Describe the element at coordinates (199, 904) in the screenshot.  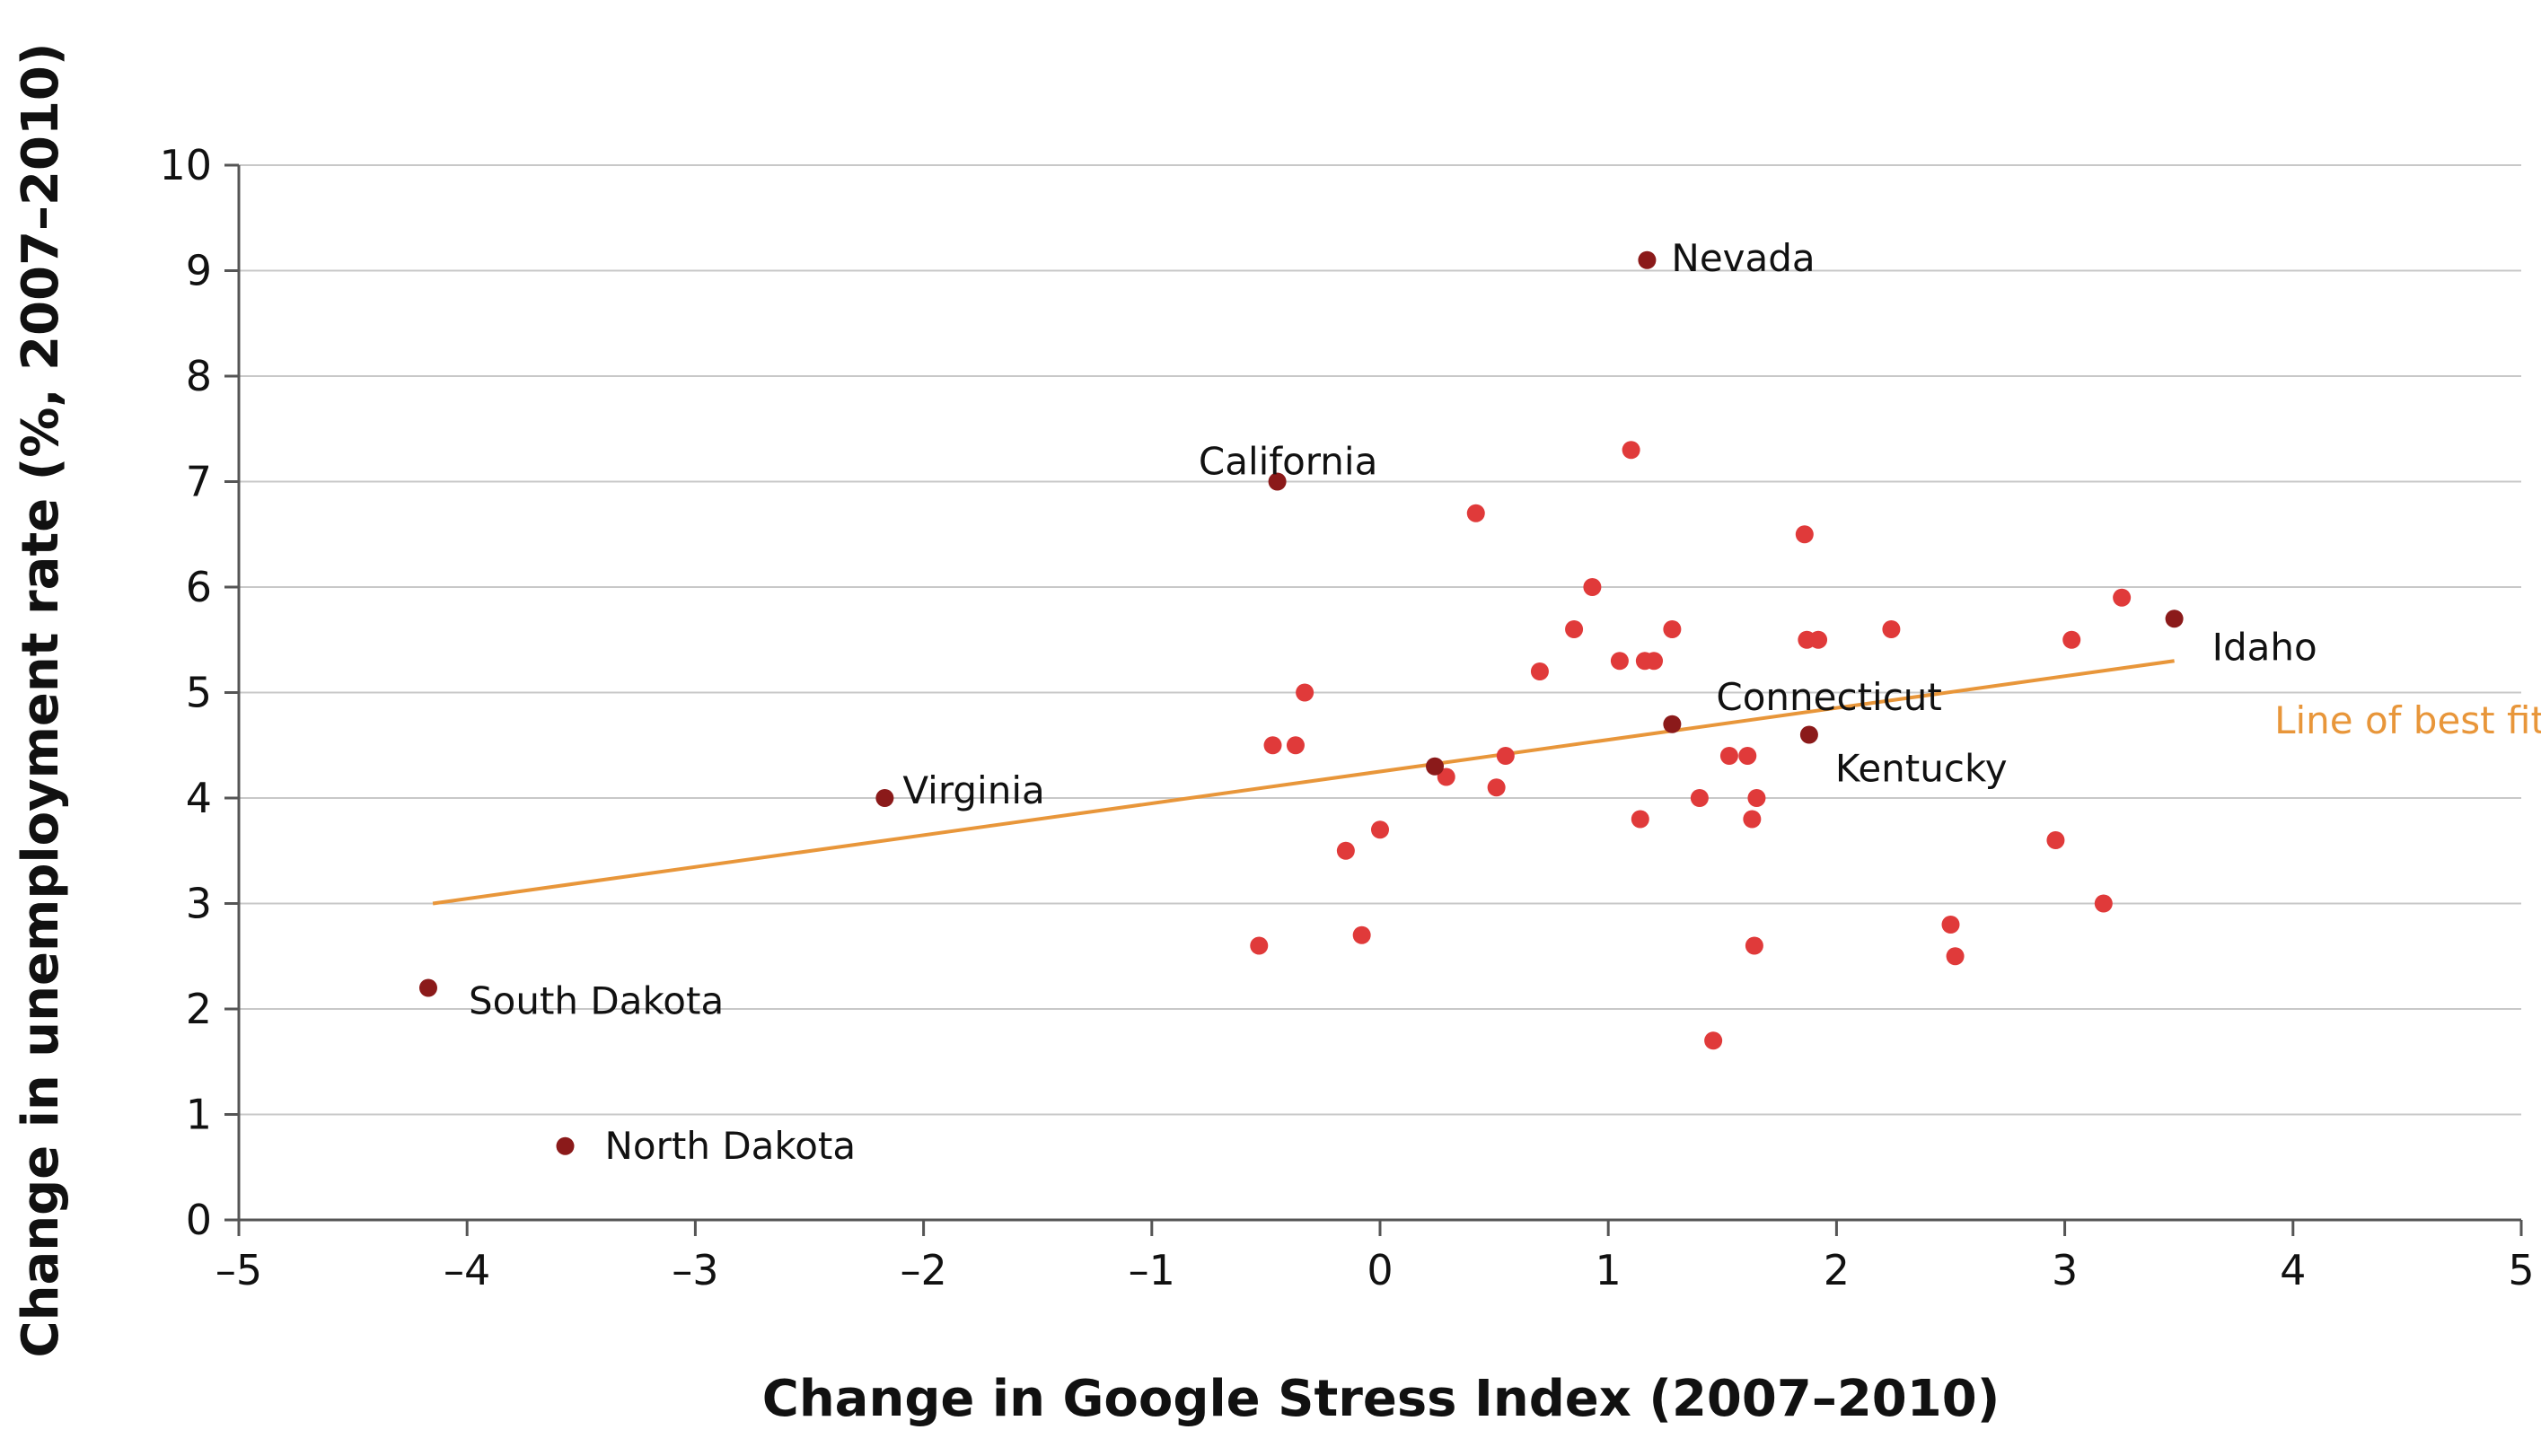
I see `y-tick-label: 3` at that location.